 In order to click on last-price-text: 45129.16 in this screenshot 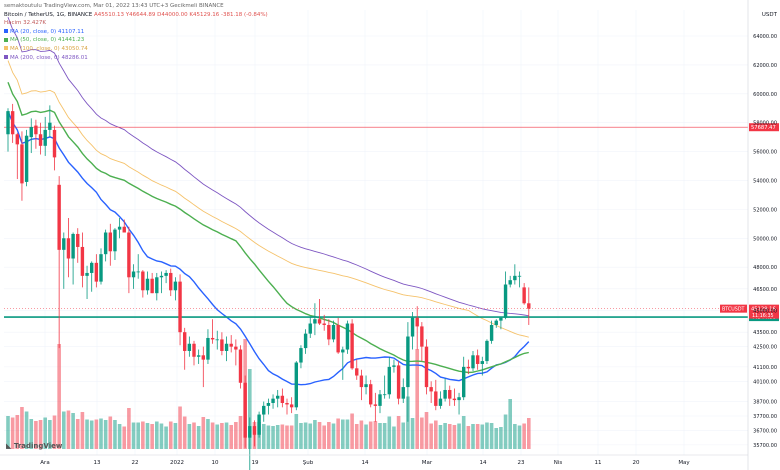, I will do `click(763, 310)`.